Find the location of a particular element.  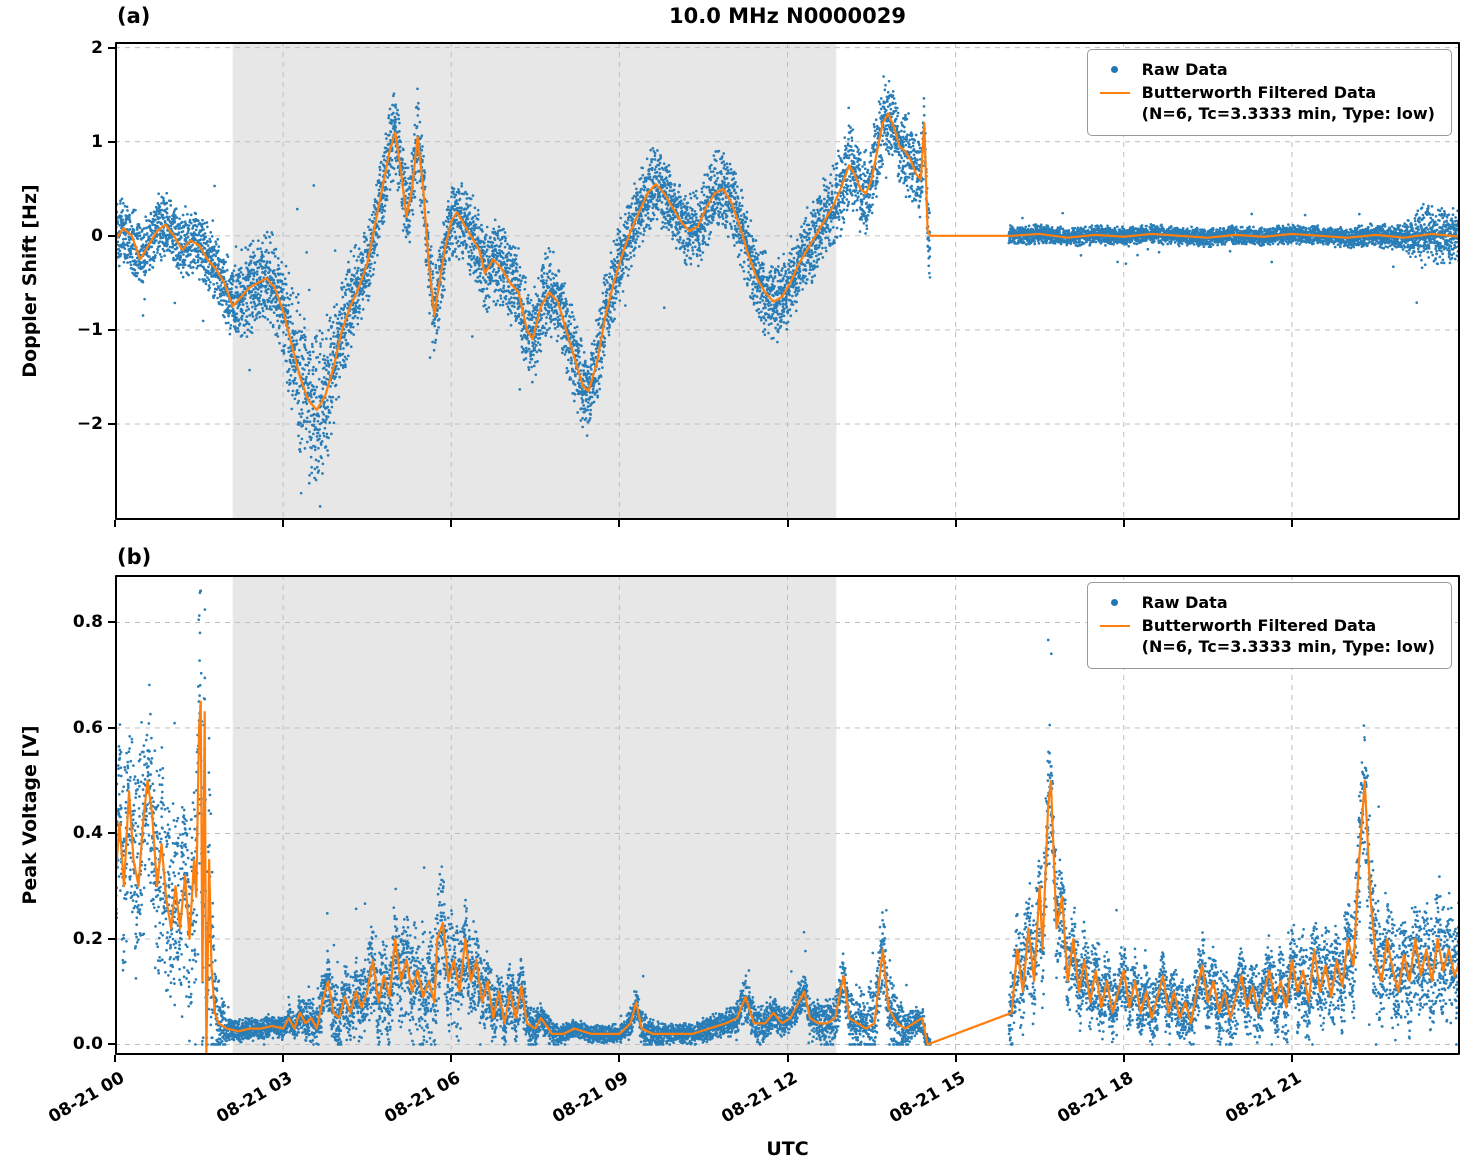

y-tick-label: −2 is located at coordinates (89, 424).